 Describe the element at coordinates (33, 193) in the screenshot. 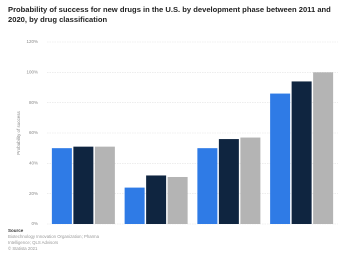

I see `y-tick-label: 20%` at that location.